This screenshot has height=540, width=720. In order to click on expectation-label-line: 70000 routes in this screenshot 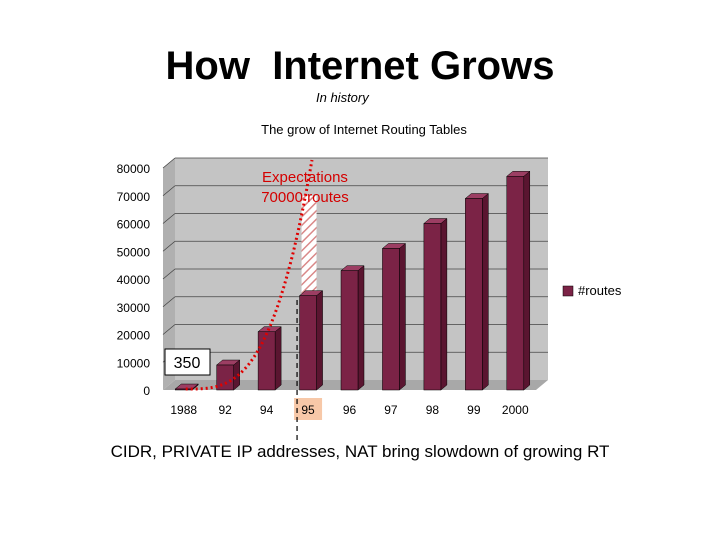, I will do `click(305, 197)`.